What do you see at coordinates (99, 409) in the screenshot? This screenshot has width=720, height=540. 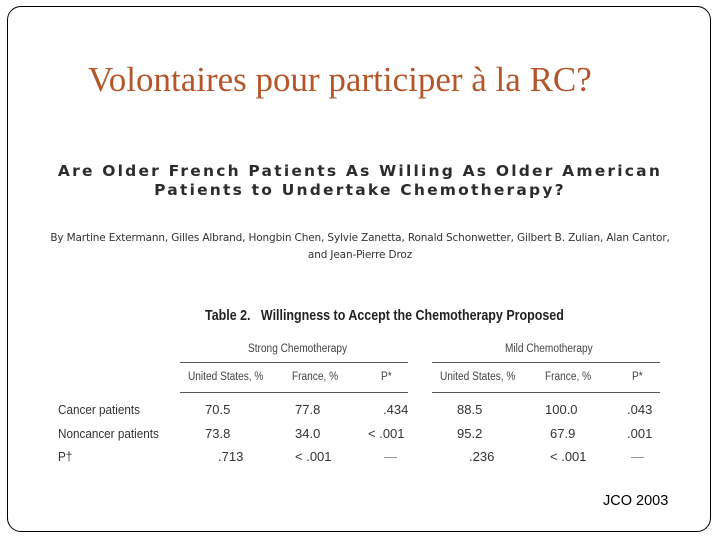 I see `row-label: Cancer patients` at bounding box center [99, 409].